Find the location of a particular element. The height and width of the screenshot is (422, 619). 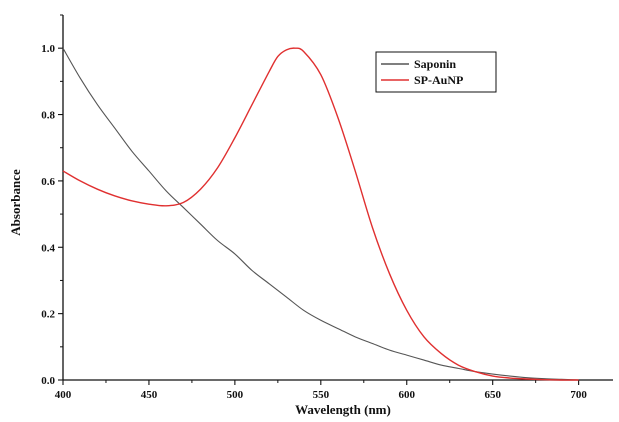

x-tick-label: 400 is located at coordinates (63, 395).